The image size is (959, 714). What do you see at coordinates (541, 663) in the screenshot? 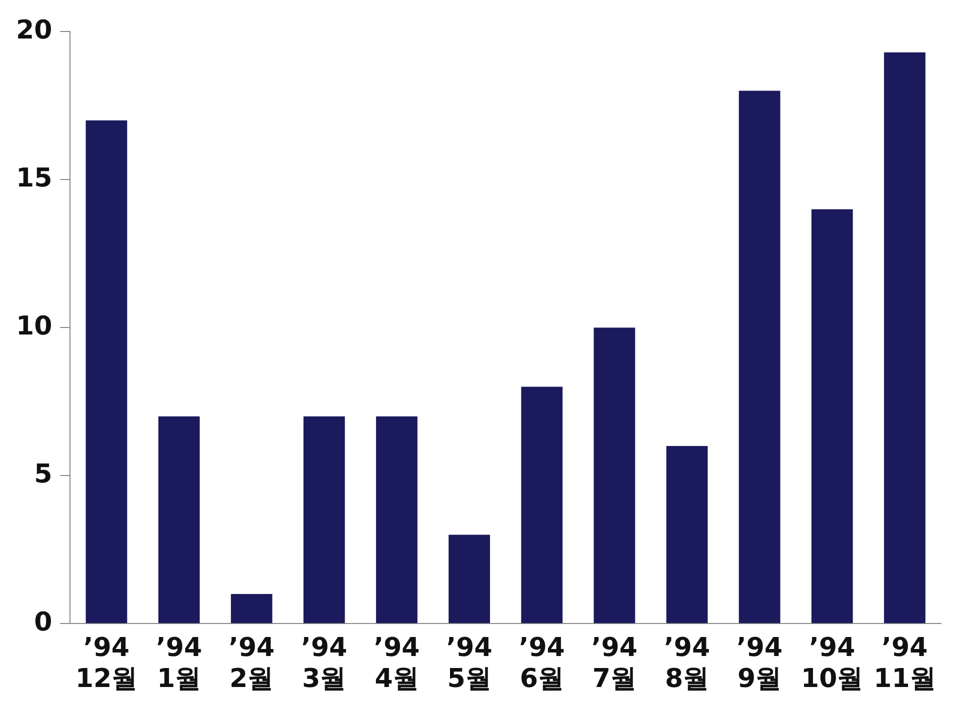
I see `x-tick-label: ’94 6월` at bounding box center [541, 663].